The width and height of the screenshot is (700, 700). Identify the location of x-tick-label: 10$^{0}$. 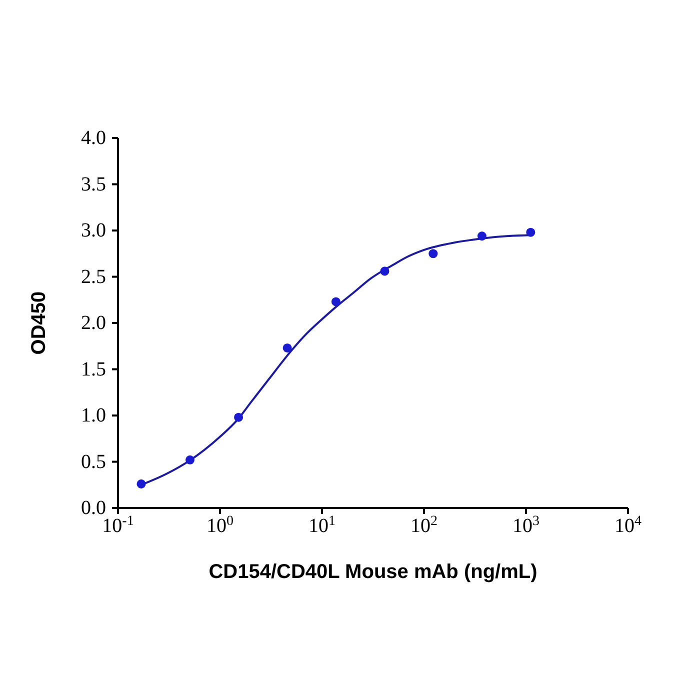
(220, 525).